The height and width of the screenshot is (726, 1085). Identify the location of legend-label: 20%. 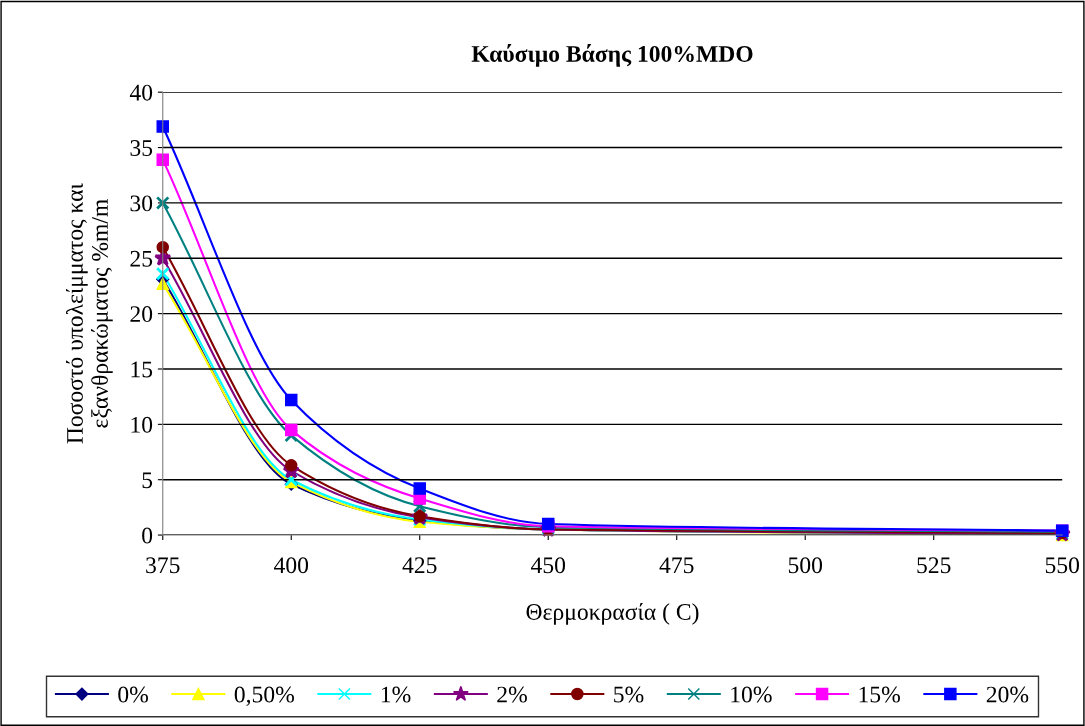
(1007, 694).